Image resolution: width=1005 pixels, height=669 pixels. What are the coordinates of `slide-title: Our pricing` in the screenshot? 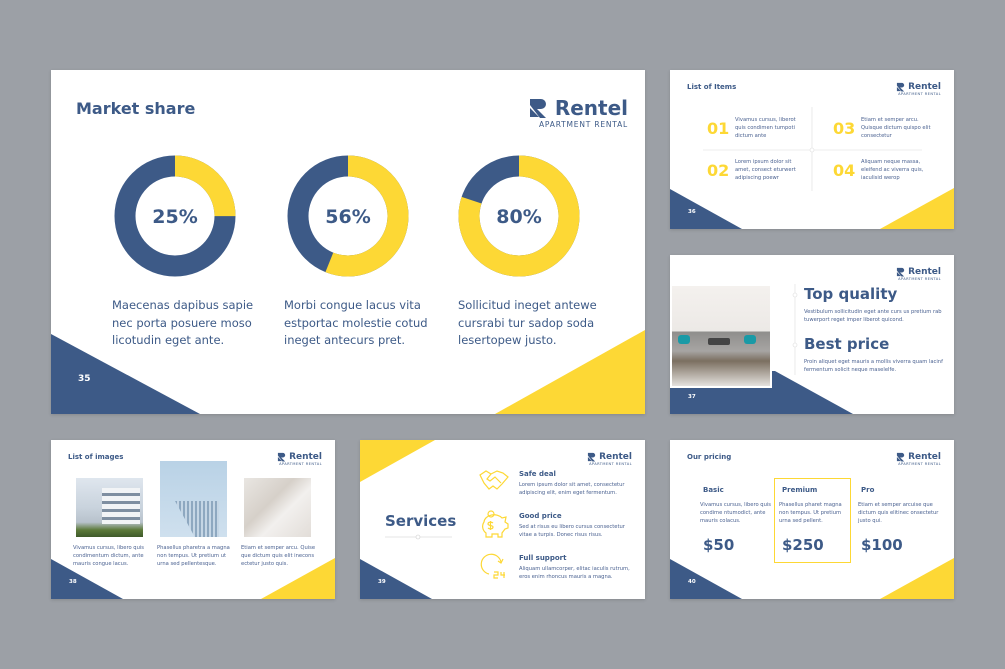 It's located at (709, 457).